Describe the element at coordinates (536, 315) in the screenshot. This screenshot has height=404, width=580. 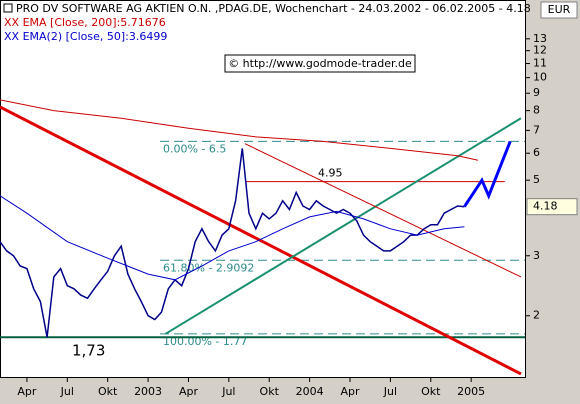
I see `y-tick-label: 2` at that location.